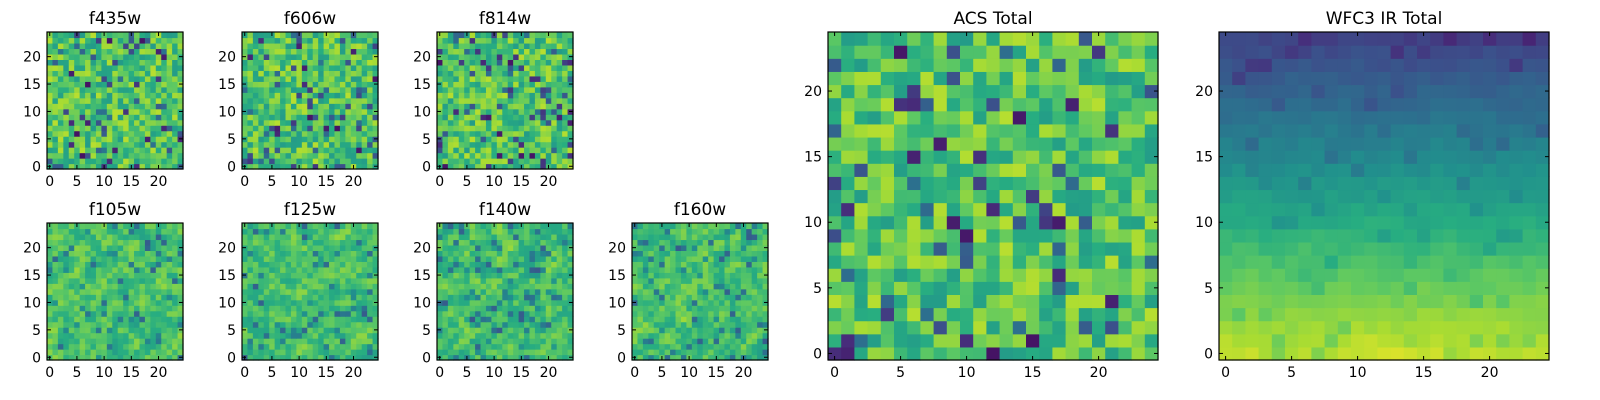 This screenshot has height=400, width=1600. I want to click on y-tick-label: 10, so click(227, 303).